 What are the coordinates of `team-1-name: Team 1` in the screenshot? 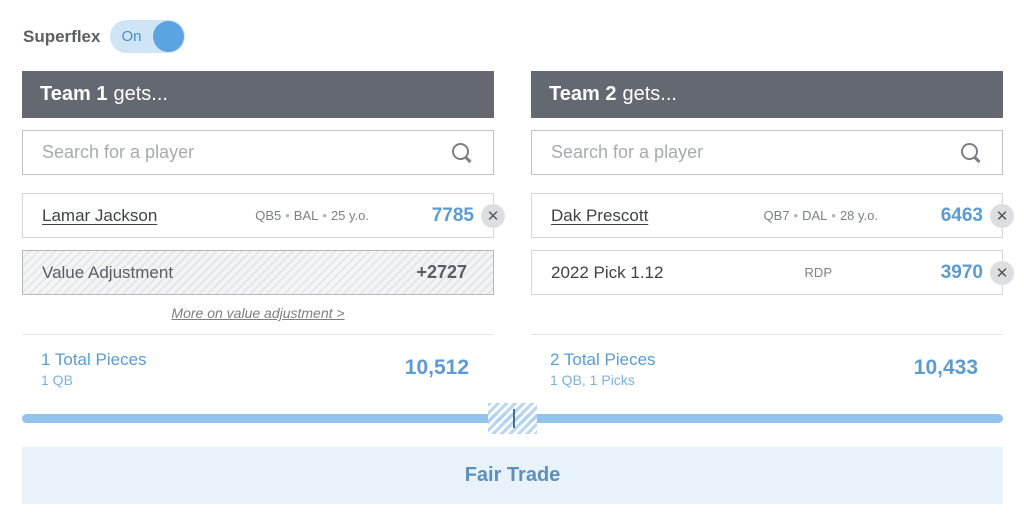 It's located at (74, 94).